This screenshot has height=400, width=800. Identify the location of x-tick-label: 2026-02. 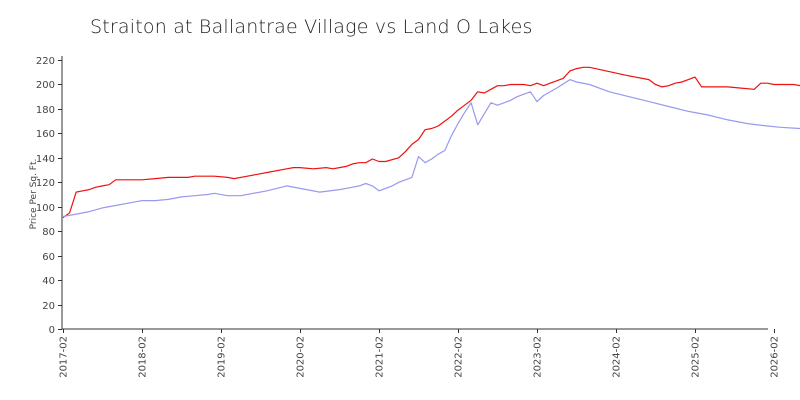
(775, 357).